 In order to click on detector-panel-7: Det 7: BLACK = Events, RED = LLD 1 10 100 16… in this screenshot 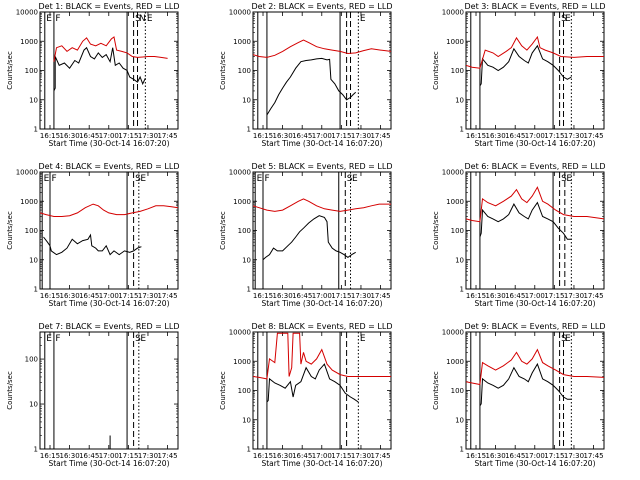, I will do `click(92, 395)`.